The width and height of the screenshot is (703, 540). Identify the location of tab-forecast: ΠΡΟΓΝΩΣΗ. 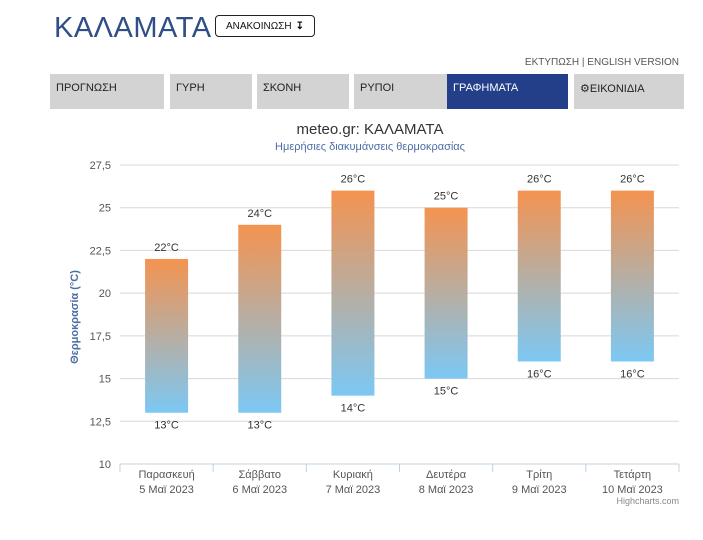
(107, 91).